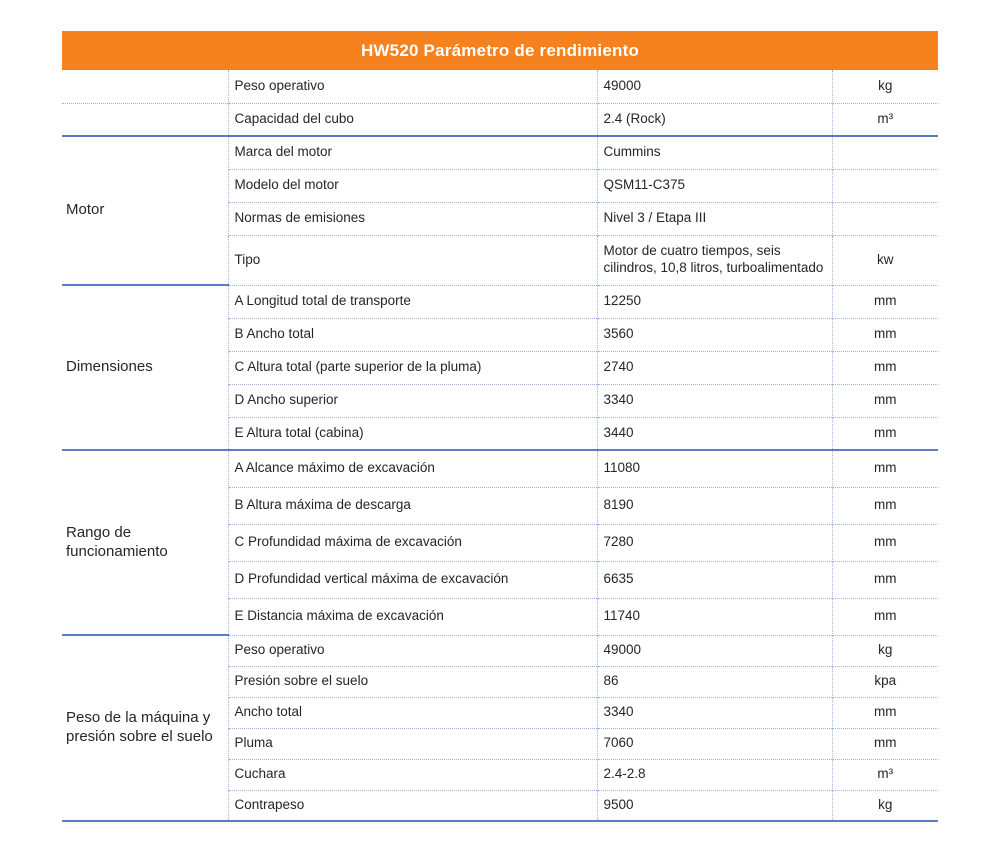 This screenshot has width=1000, height=856. I want to click on value-cell: 8190, so click(714, 505).